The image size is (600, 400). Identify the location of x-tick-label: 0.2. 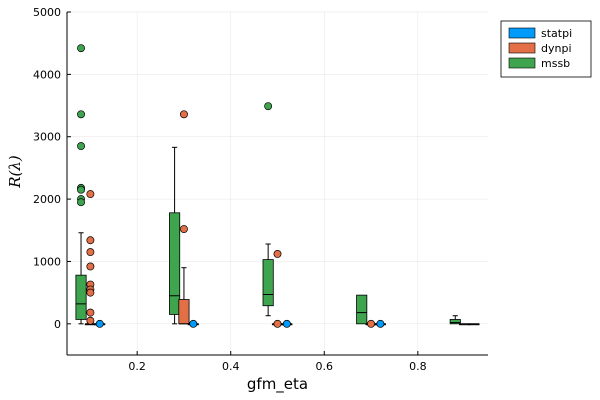
(137, 366).